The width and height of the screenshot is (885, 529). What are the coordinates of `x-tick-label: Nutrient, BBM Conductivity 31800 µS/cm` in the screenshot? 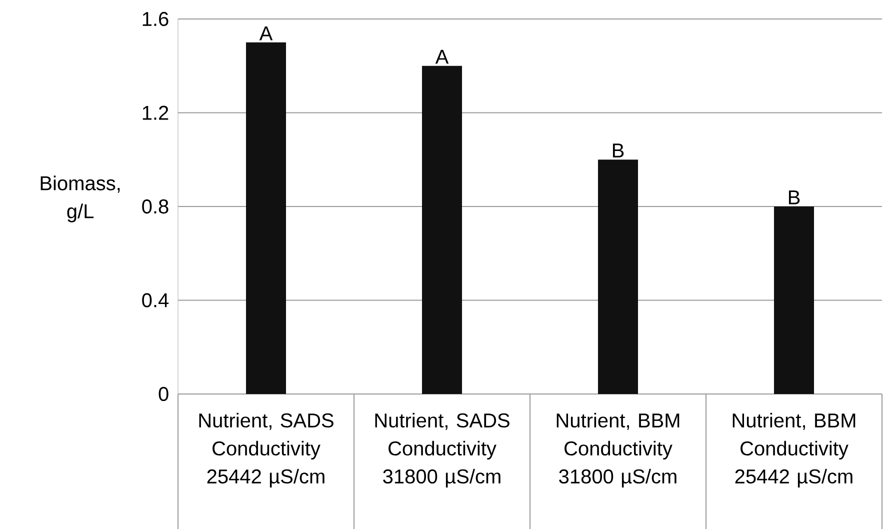 It's located at (618, 450).